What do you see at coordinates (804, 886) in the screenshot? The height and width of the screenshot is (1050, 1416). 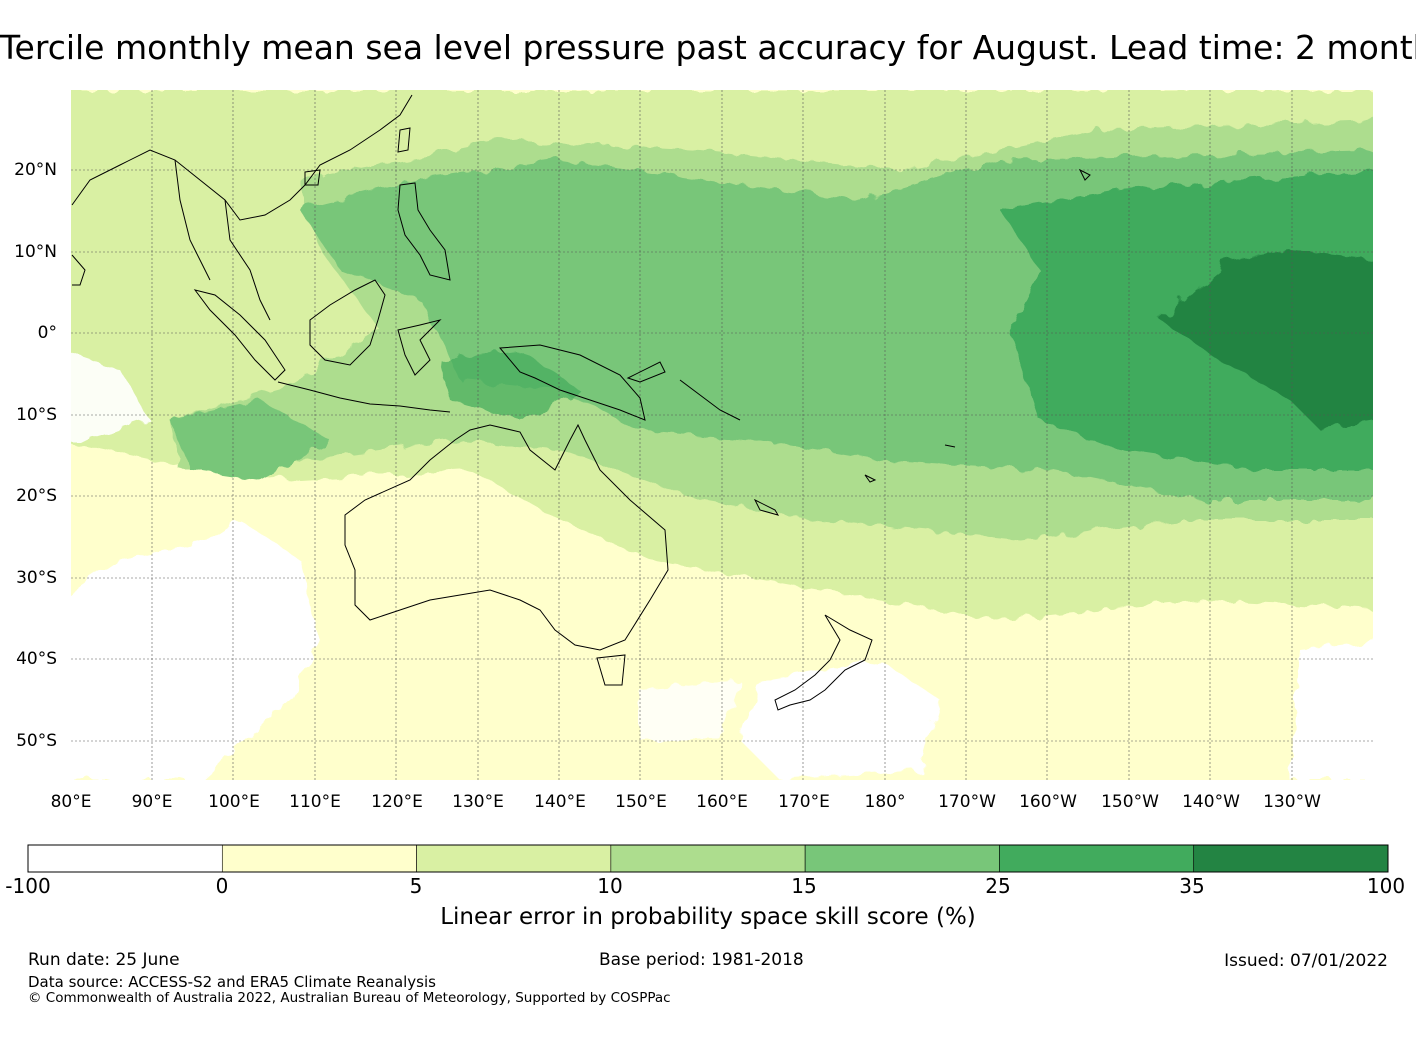 I see `colorbar-tick: 15` at bounding box center [804, 886].